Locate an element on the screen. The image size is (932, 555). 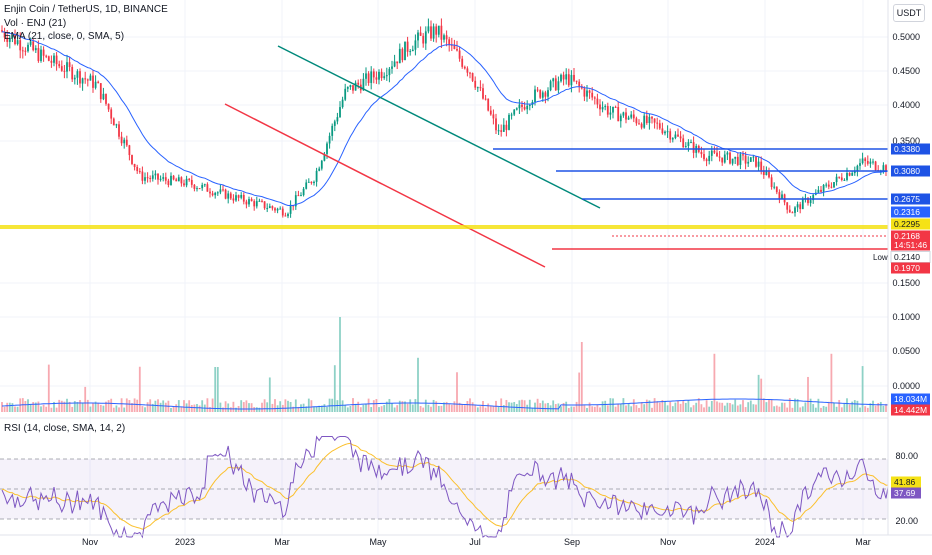
price-tick-label: 0.5000 is located at coordinates (906, 37).